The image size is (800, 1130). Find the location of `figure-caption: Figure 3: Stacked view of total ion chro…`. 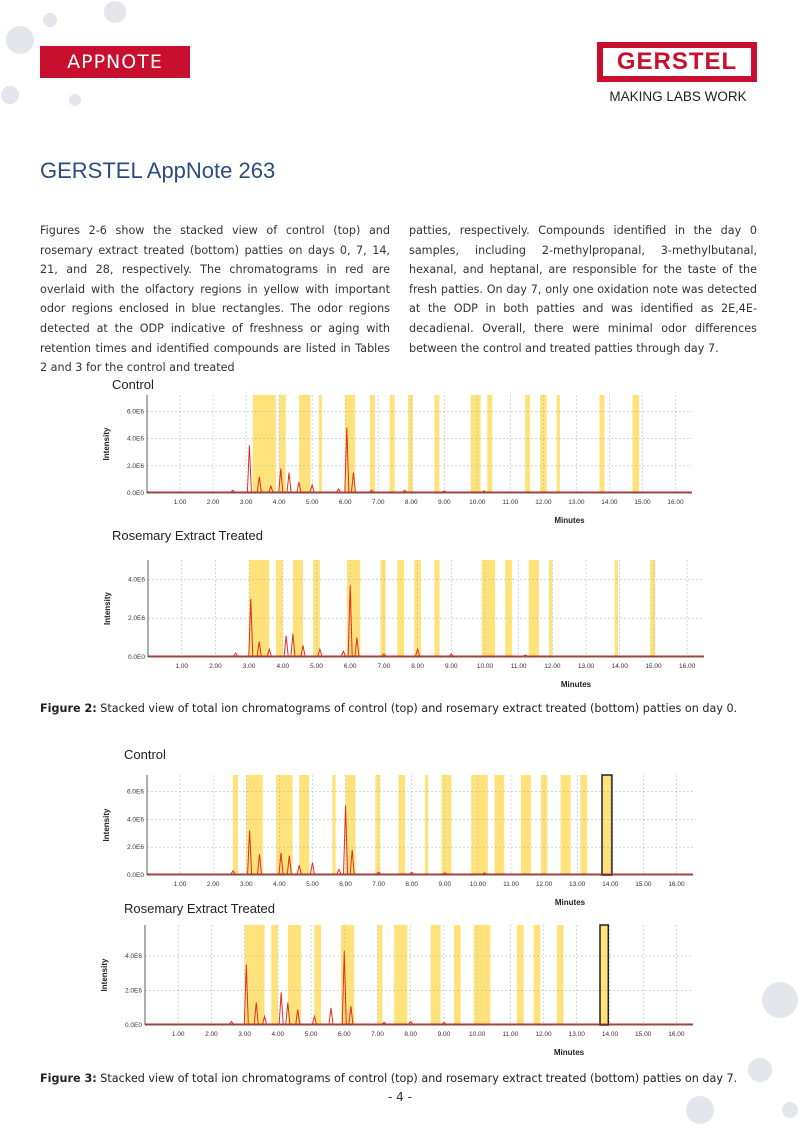

figure-caption: Figure 3: Stacked view of total ion chro… is located at coordinates (388, 1078).